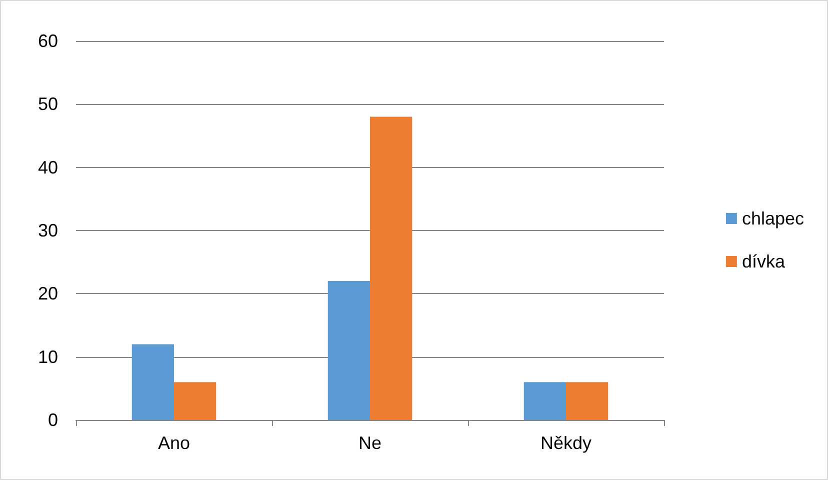 This screenshot has width=828, height=480. Describe the element at coordinates (566, 443) in the screenshot. I see `x-tick-label: Někdy` at that location.